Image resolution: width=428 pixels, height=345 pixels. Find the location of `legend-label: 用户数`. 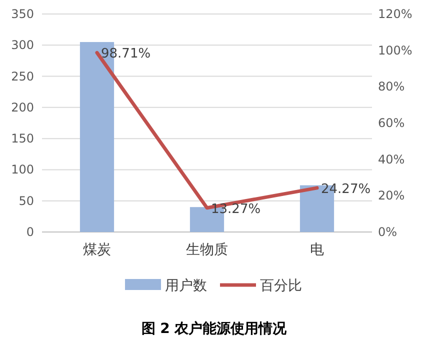

legend-label: 用户数 is located at coordinates (186, 286).